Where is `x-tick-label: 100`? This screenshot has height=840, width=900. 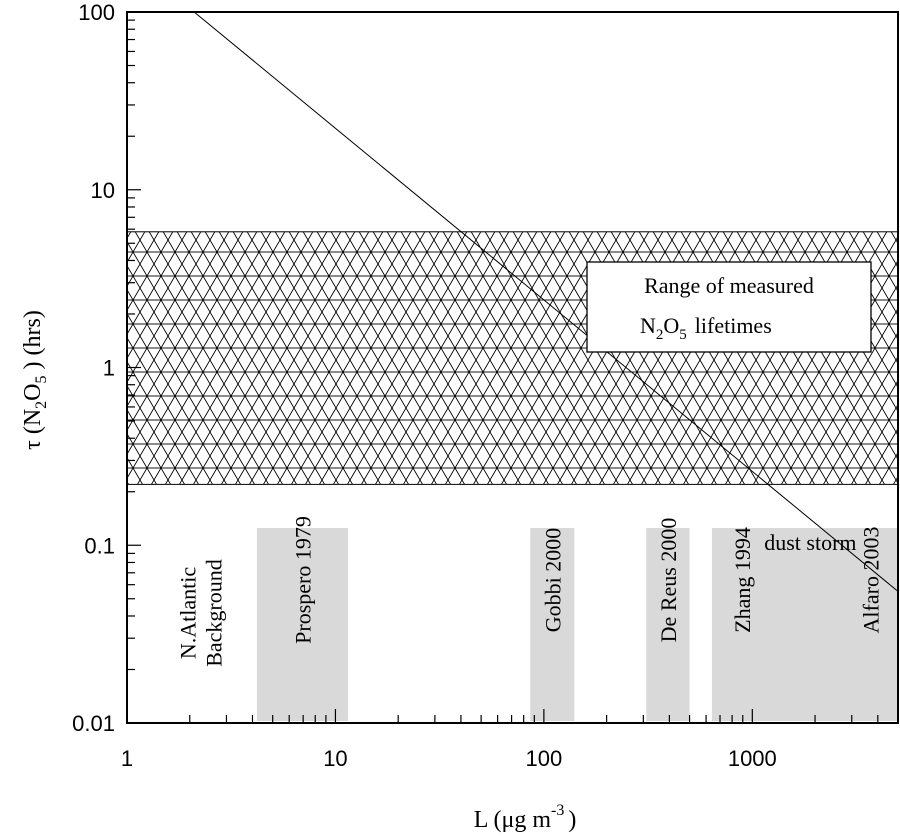 x-tick-label: 100 is located at coordinates (544, 758).